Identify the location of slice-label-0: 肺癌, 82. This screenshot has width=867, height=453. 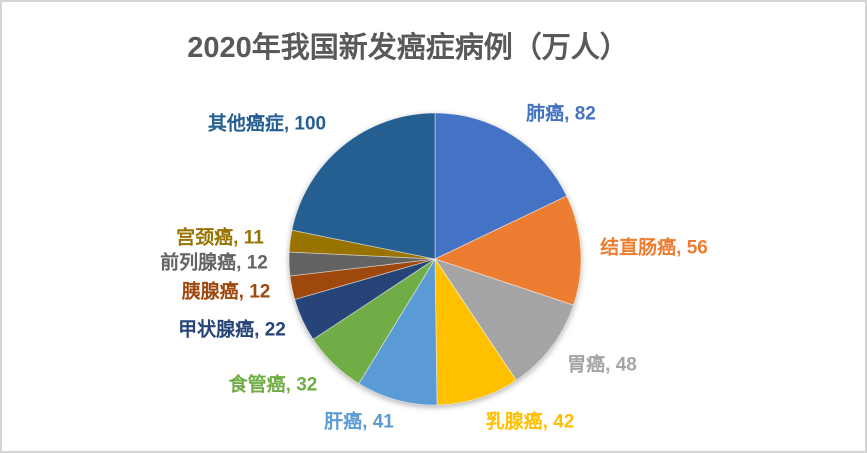
(561, 114).